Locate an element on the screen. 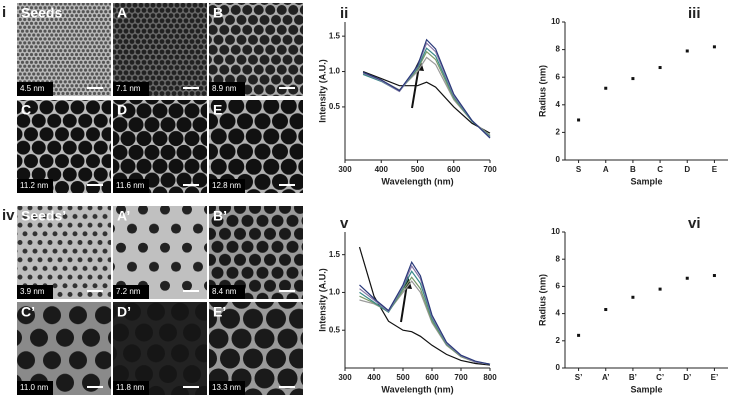  size-label: 3.9 nm is located at coordinates (32, 291).